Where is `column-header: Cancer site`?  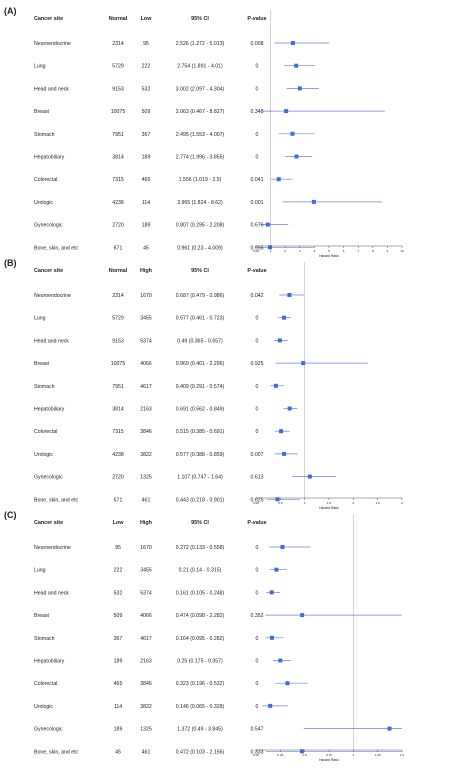 column-header: Cancer site is located at coordinates (48, 523).